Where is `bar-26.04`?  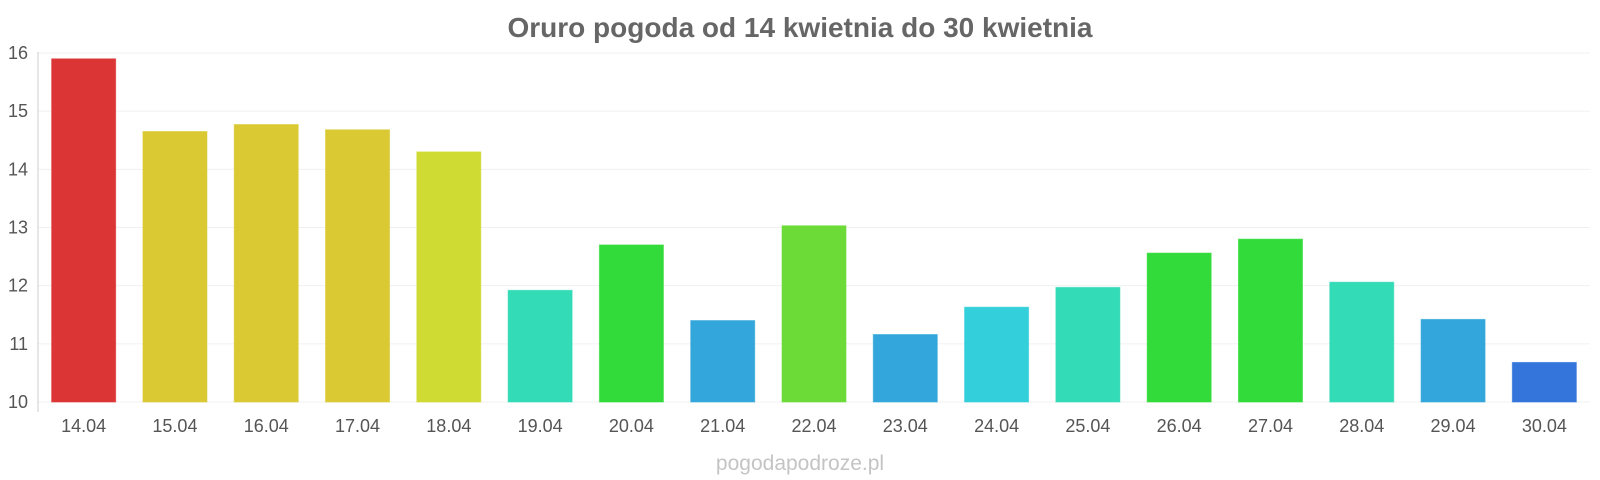 bar-26.04 is located at coordinates (1179, 327).